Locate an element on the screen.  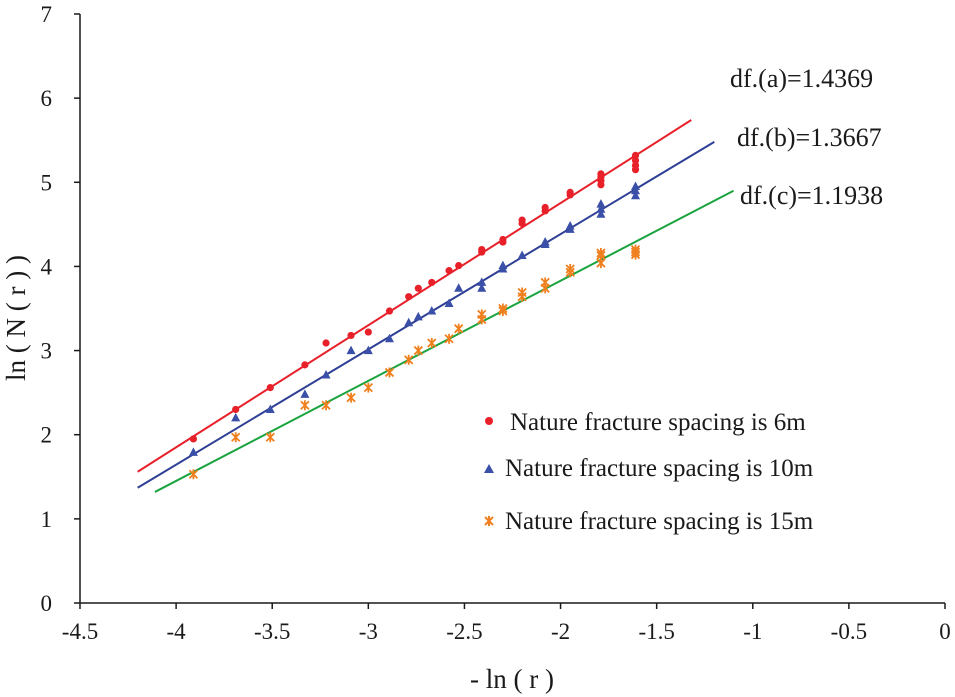
x-tick-label: -3.5 is located at coordinates (272, 631).